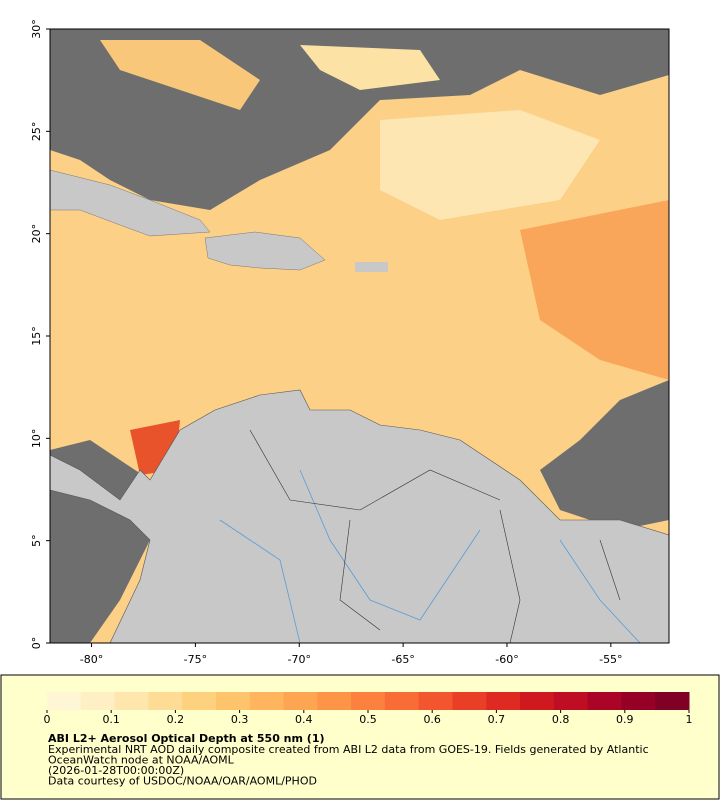  What do you see at coordinates (497, 719) in the screenshot?
I see `colorbar-tick-label: 0.7` at bounding box center [497, 719].